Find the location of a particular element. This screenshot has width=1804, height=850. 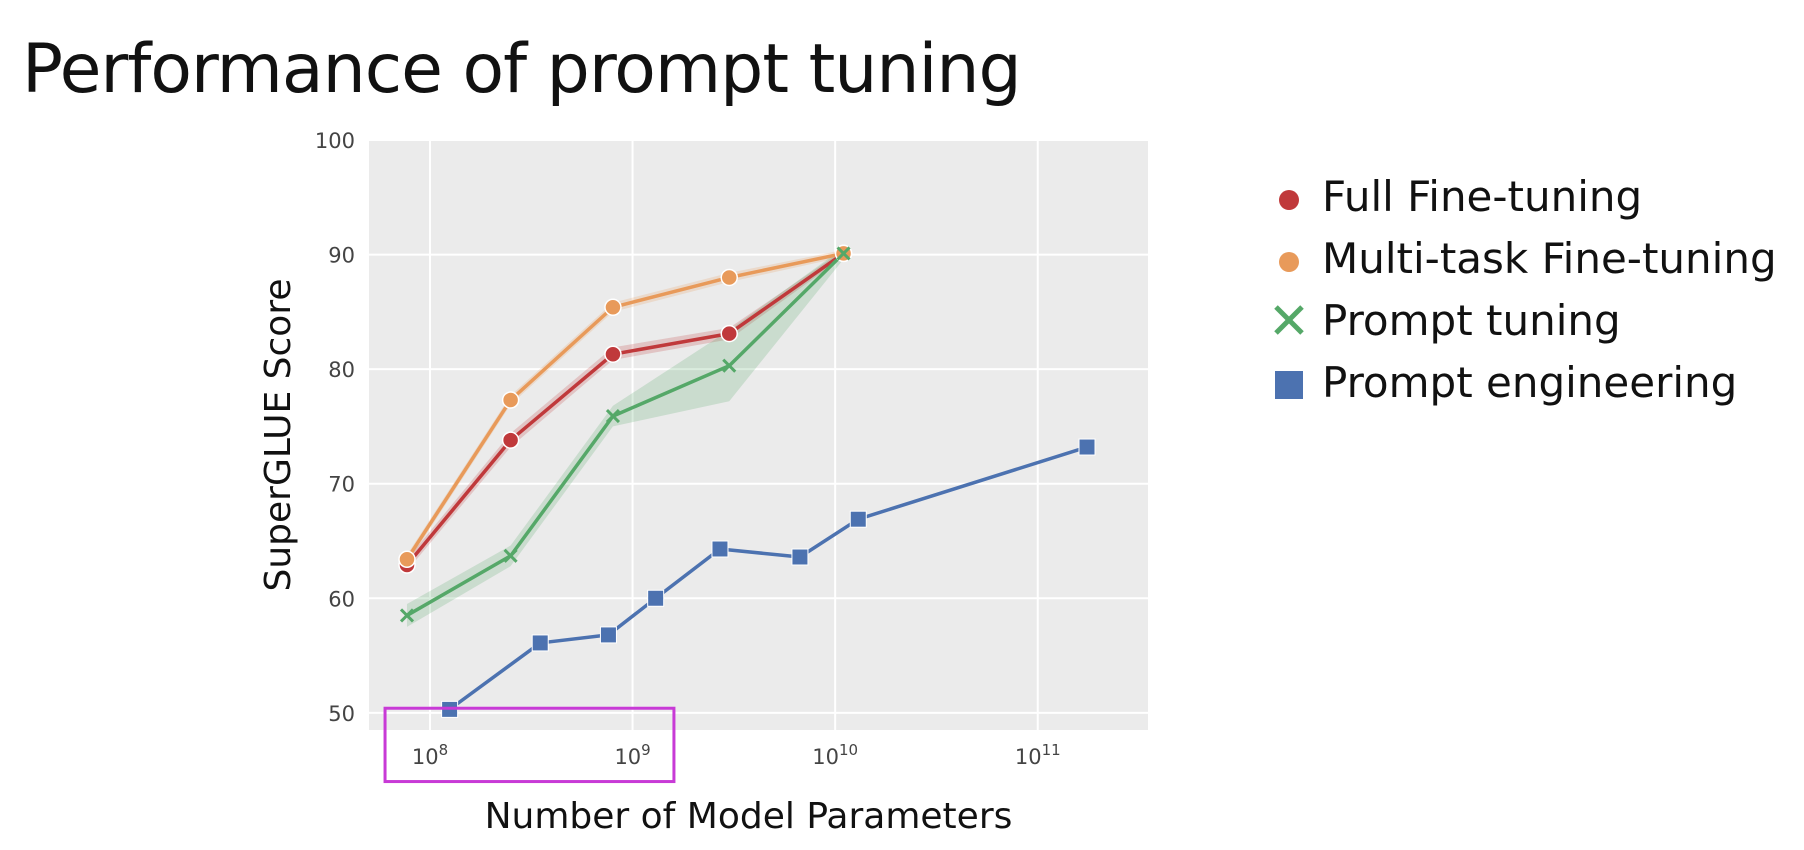

legend-item: Prompt tuning is located at coordinates (1523, 320).